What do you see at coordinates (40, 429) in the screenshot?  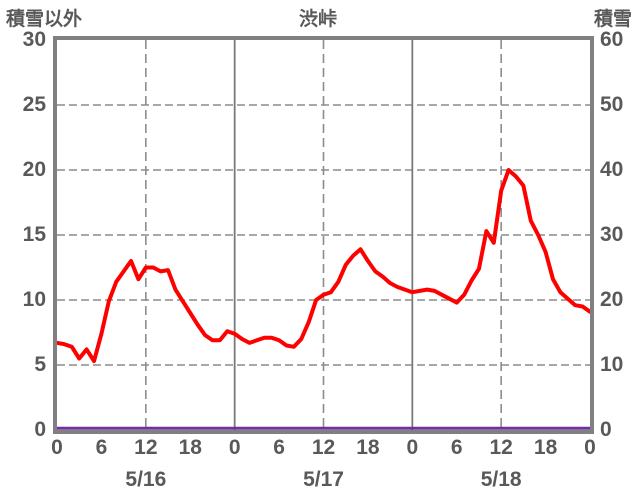 I see `y-left-tick-label: 0` at bounding box center [40, 429].